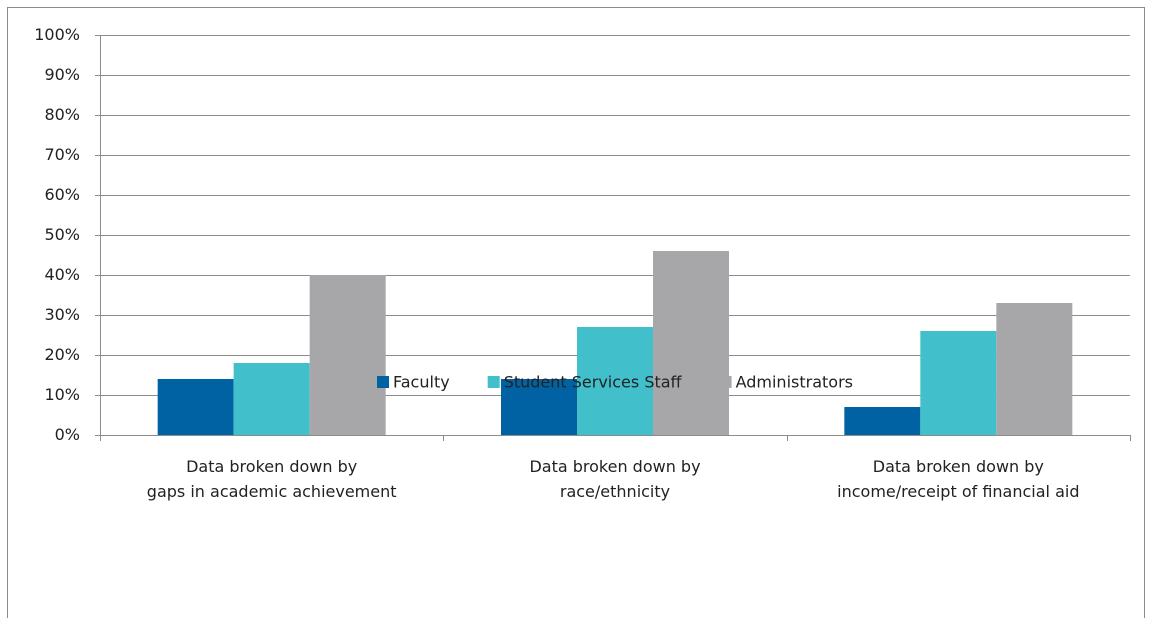 This screenshot has height=618, width=1153. I want to click on y-tick-label: 70%, so click(62, 154).